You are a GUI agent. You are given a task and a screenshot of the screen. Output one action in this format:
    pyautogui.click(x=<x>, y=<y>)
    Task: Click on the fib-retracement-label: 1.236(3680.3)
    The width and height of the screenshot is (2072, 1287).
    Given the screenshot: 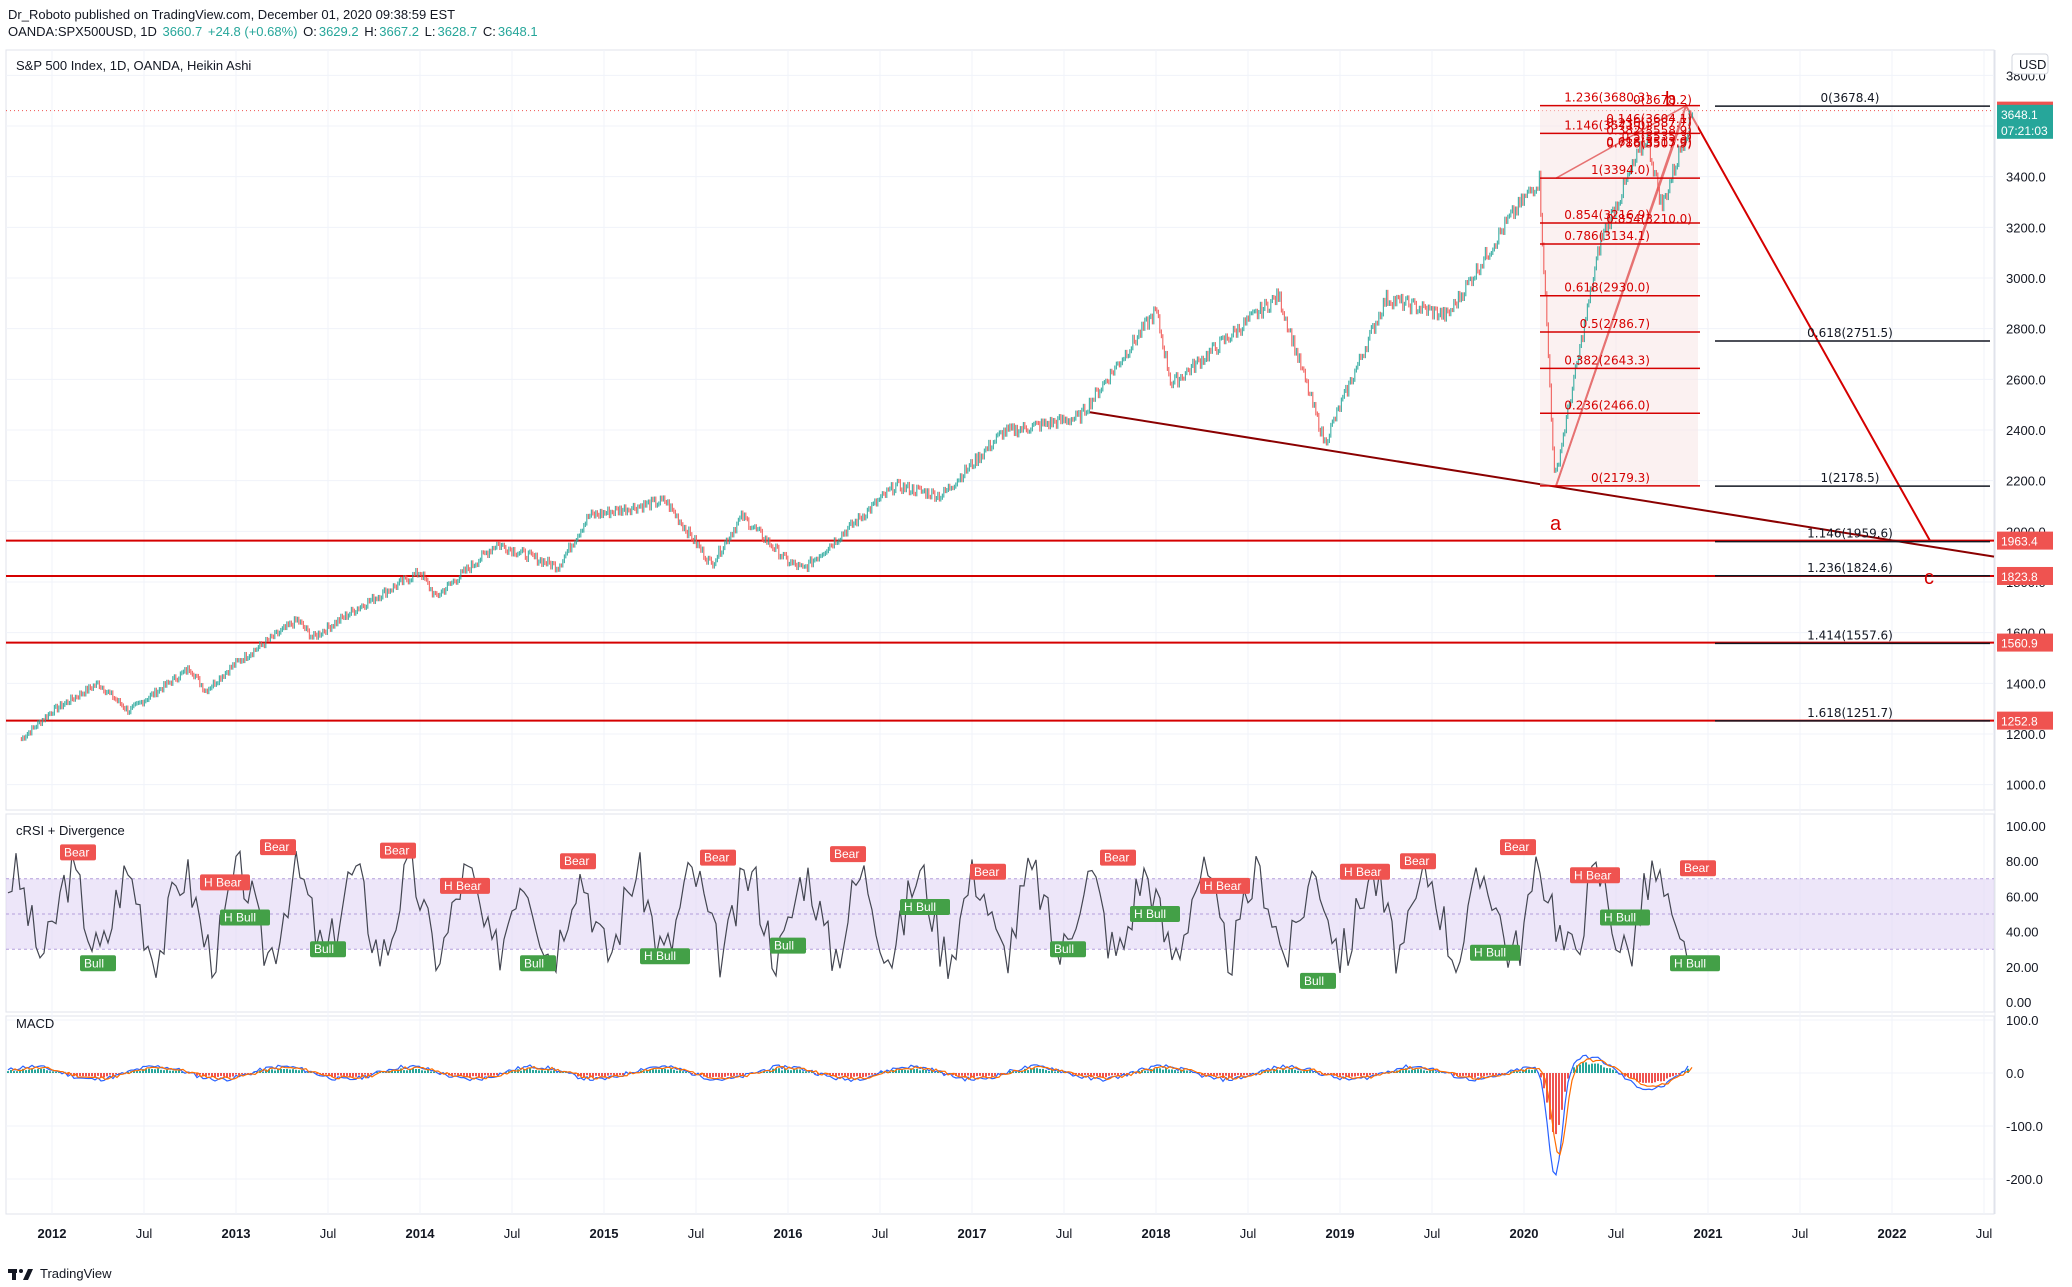 What is the action you would take?
    pyautogui.click(x=1607, y=98)
    